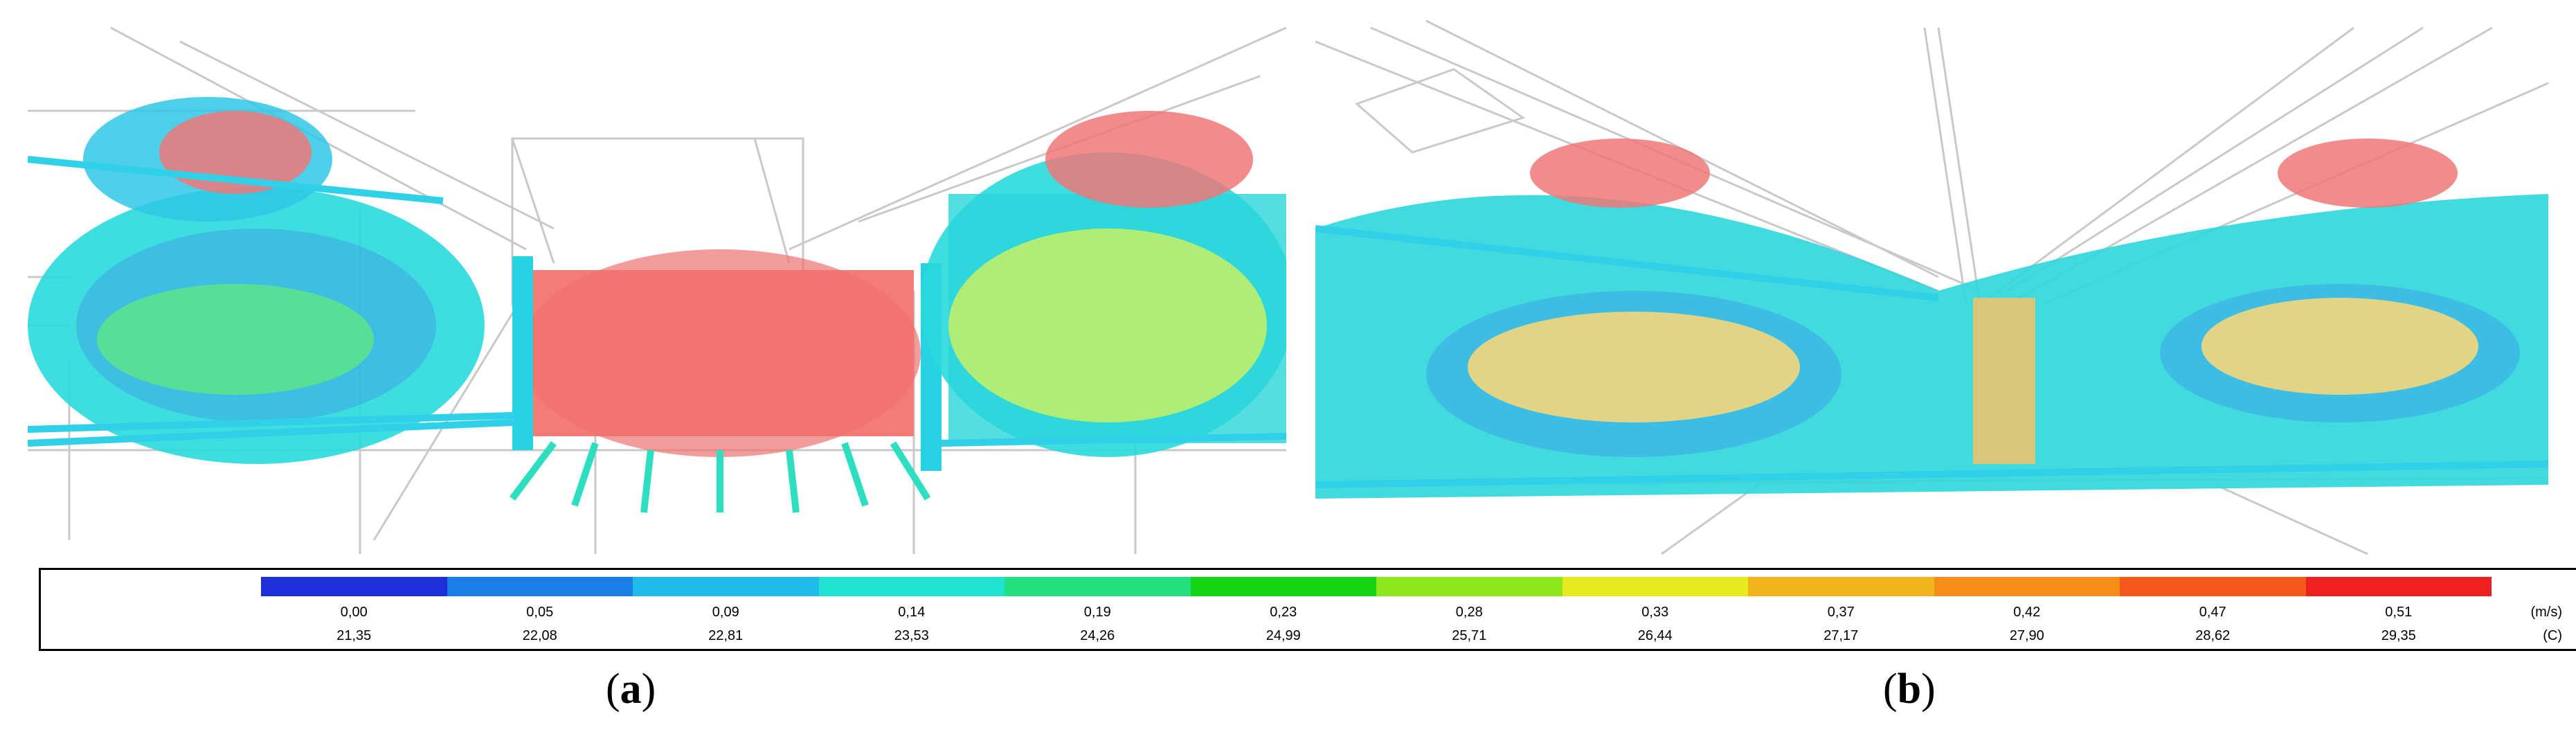 Image resolution: width=2576 pixels, height=741 pixels. What do you see at coordinates (911, 635) in the screenshot?
I see `legend-temp-value: 23,53` at bounding box center [911, 635].